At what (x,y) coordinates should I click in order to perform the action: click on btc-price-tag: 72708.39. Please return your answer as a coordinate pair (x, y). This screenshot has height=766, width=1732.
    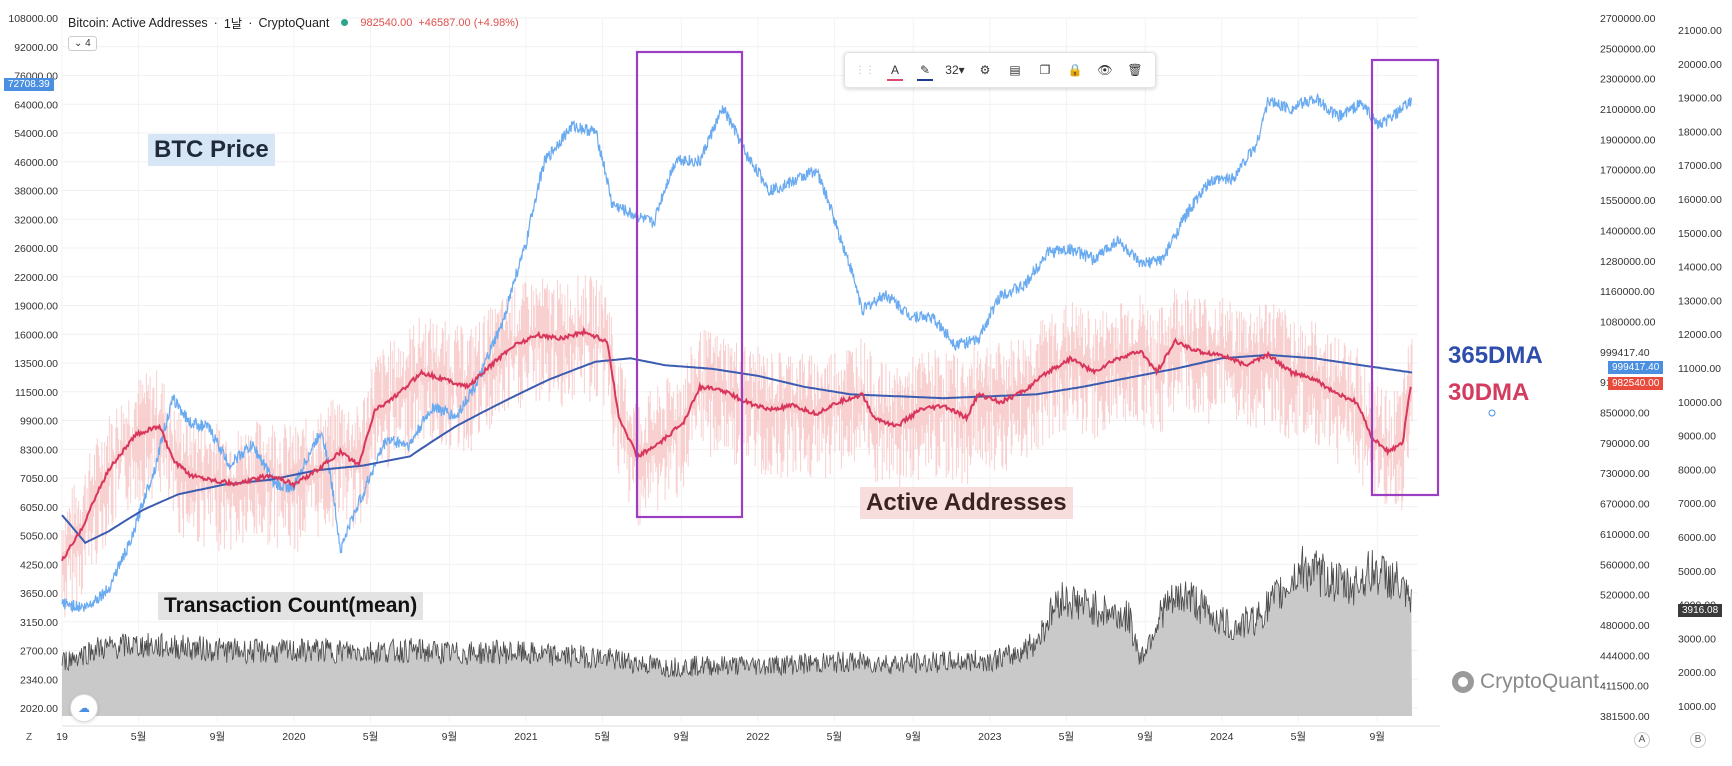
    Looking at the image, I should click on (29, 84).